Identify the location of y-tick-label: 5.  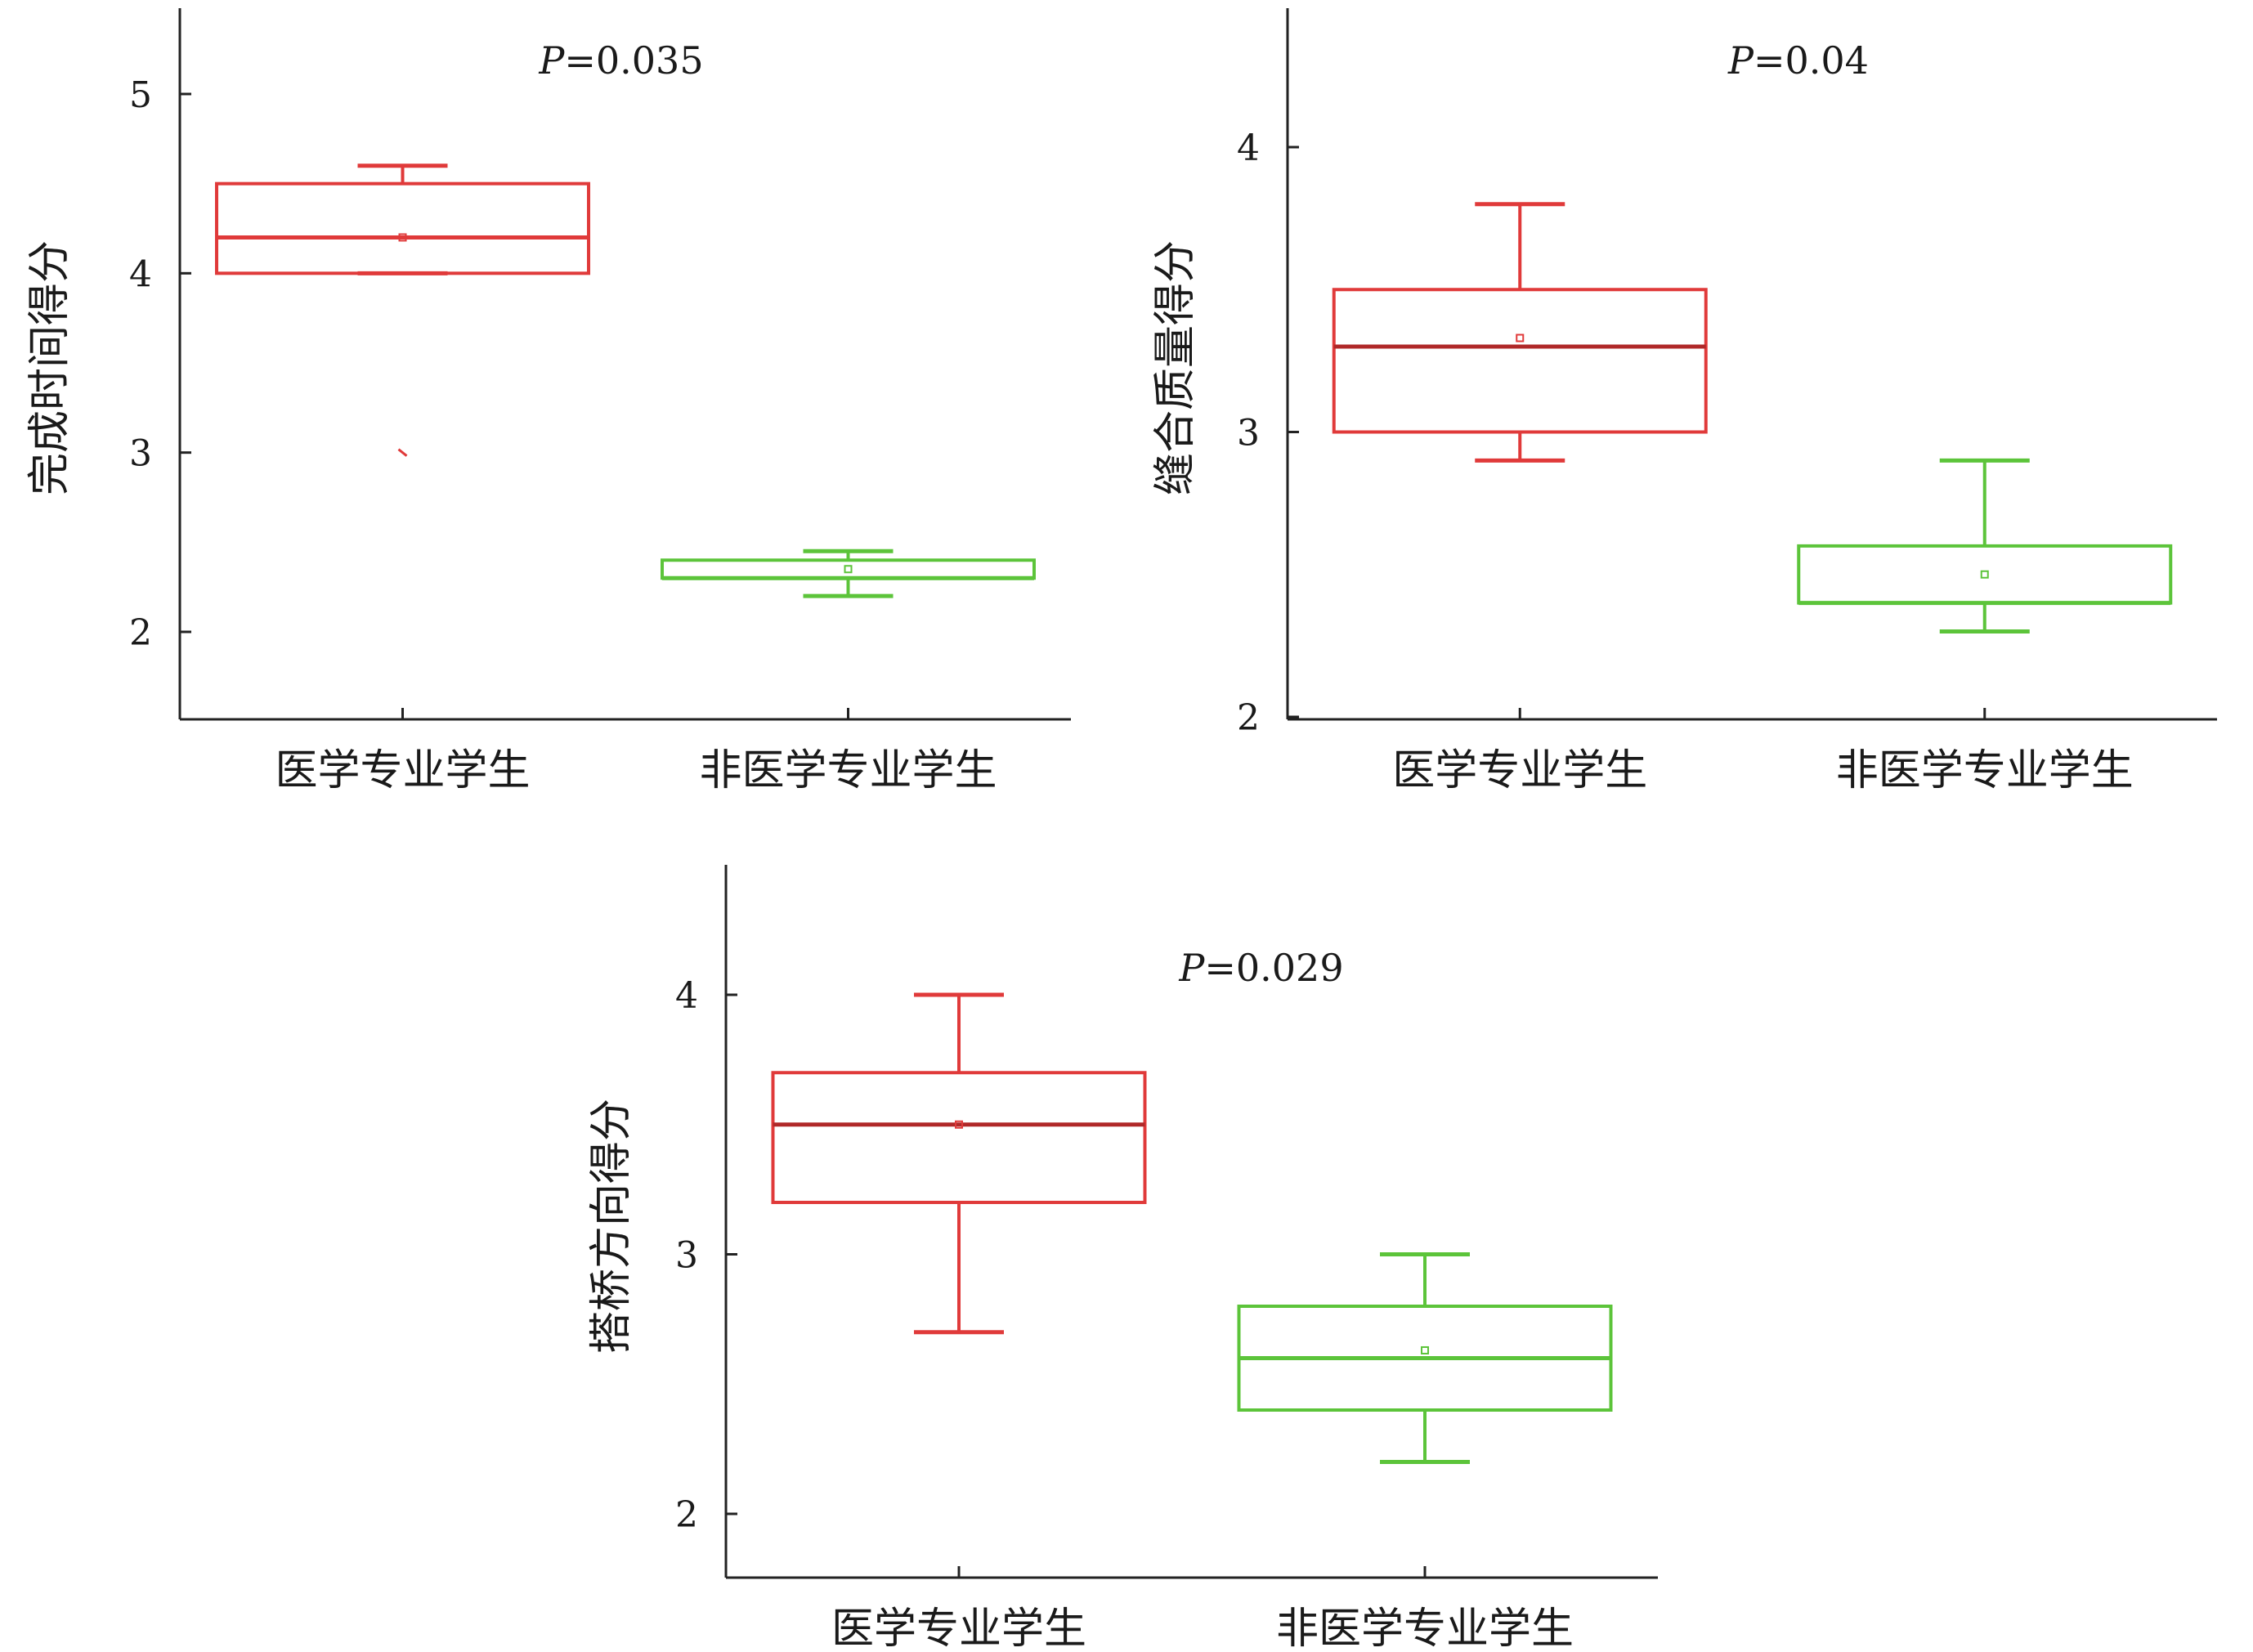
(140, 95).